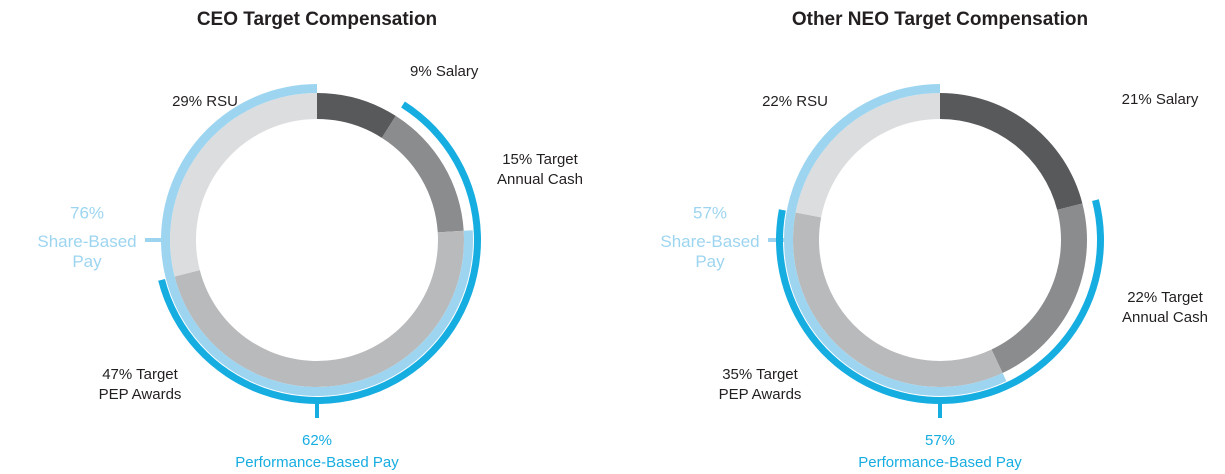 Image resolution: width=1225 pixels, height=474 pixels. Describe the element at coordinates (760, 384) in the screenshot. I see `segment-label: 35% Target PEP Awards` at that location.